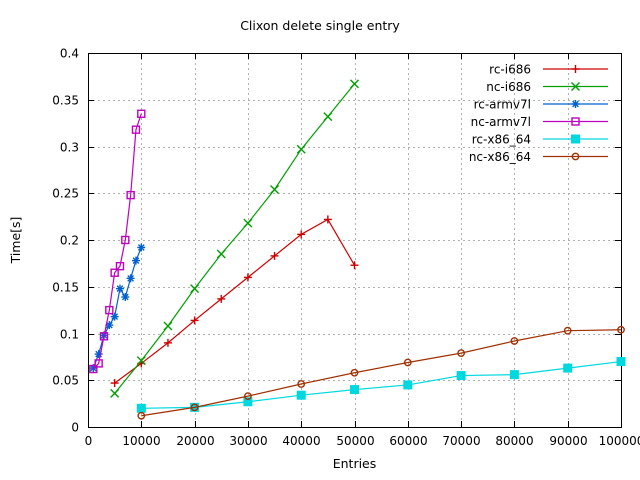 Image resolution: width=640 pixels, height=480 pixels. Describe the element at coordinates (408, 441) in the screenshot. I see `x-tick-label: 60000` at that location.